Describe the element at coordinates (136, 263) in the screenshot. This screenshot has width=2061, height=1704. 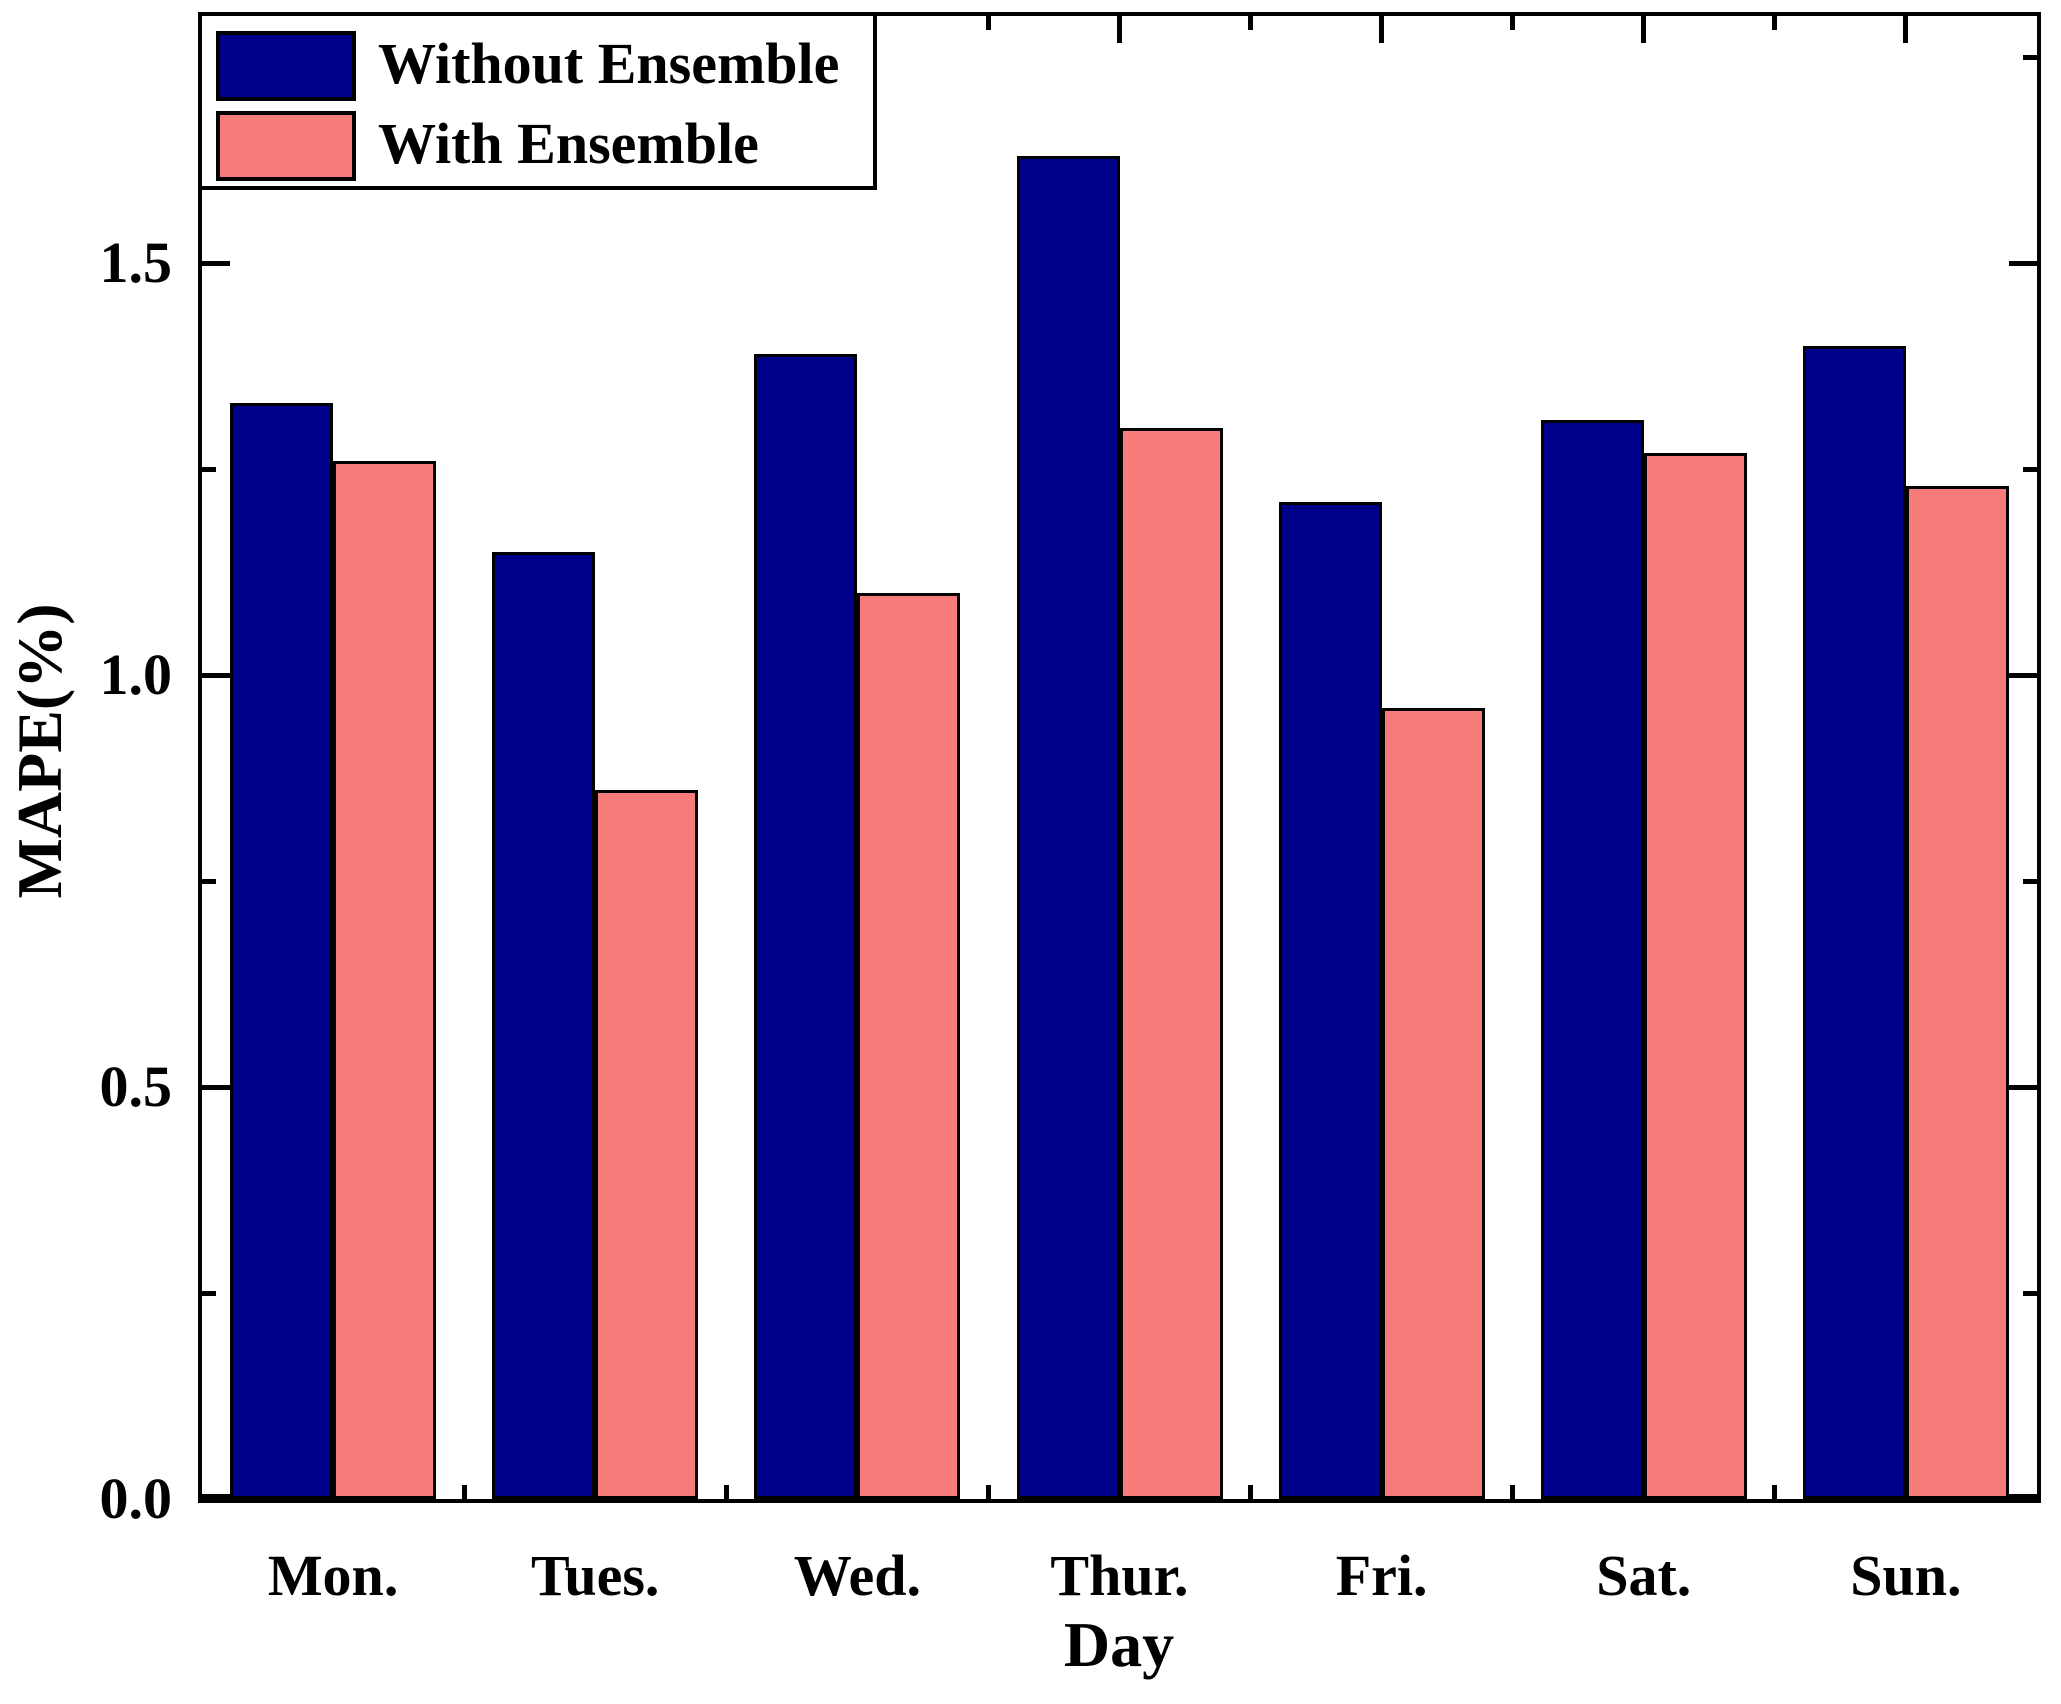
I see `y-tick-label: 1.5` at that location.